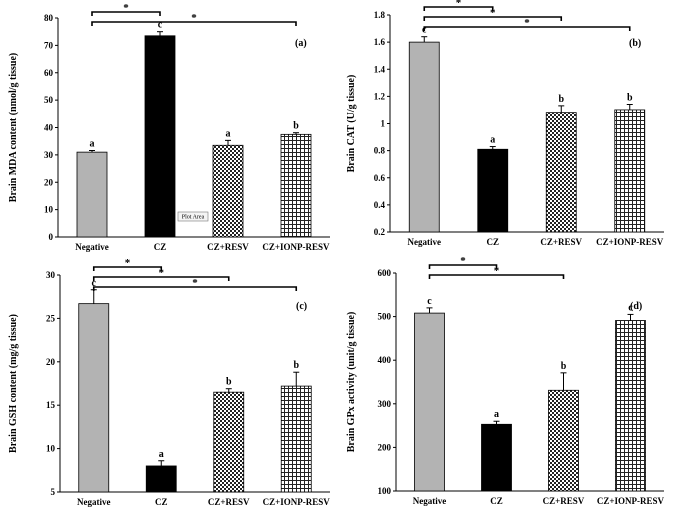 This screenshot has height=507, width=676. What do you see at coordinates (635, 43) in the screenshot?
I see `panel-label: (b)` at bounding box center [635, 43].